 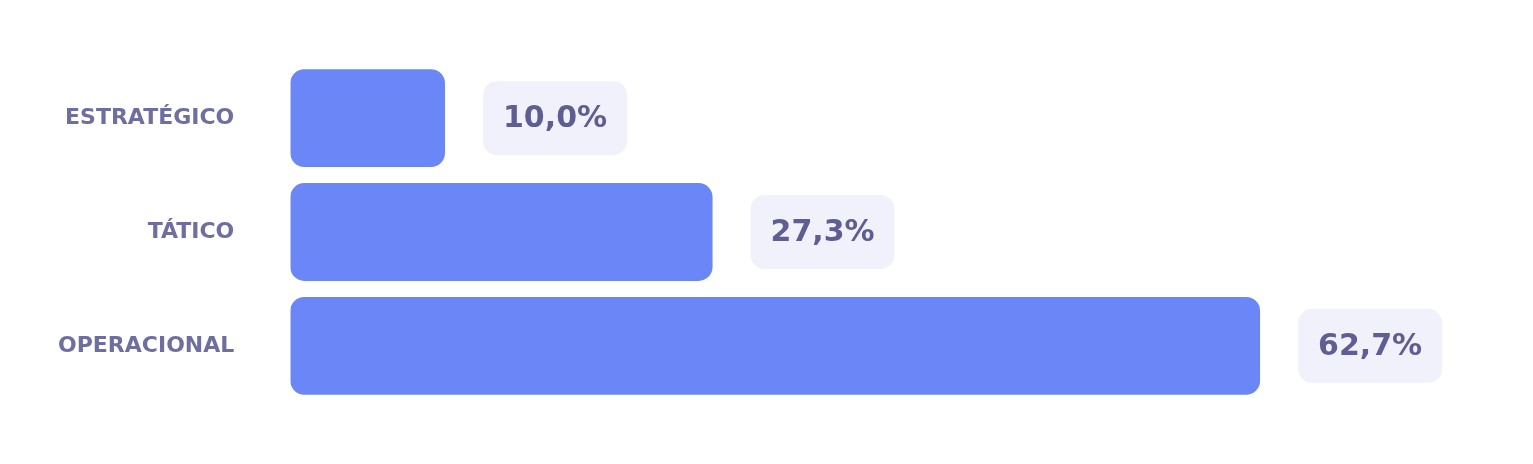 I want to click on y-tick-label: OPERACIONAL, so click(x=146, y=344).